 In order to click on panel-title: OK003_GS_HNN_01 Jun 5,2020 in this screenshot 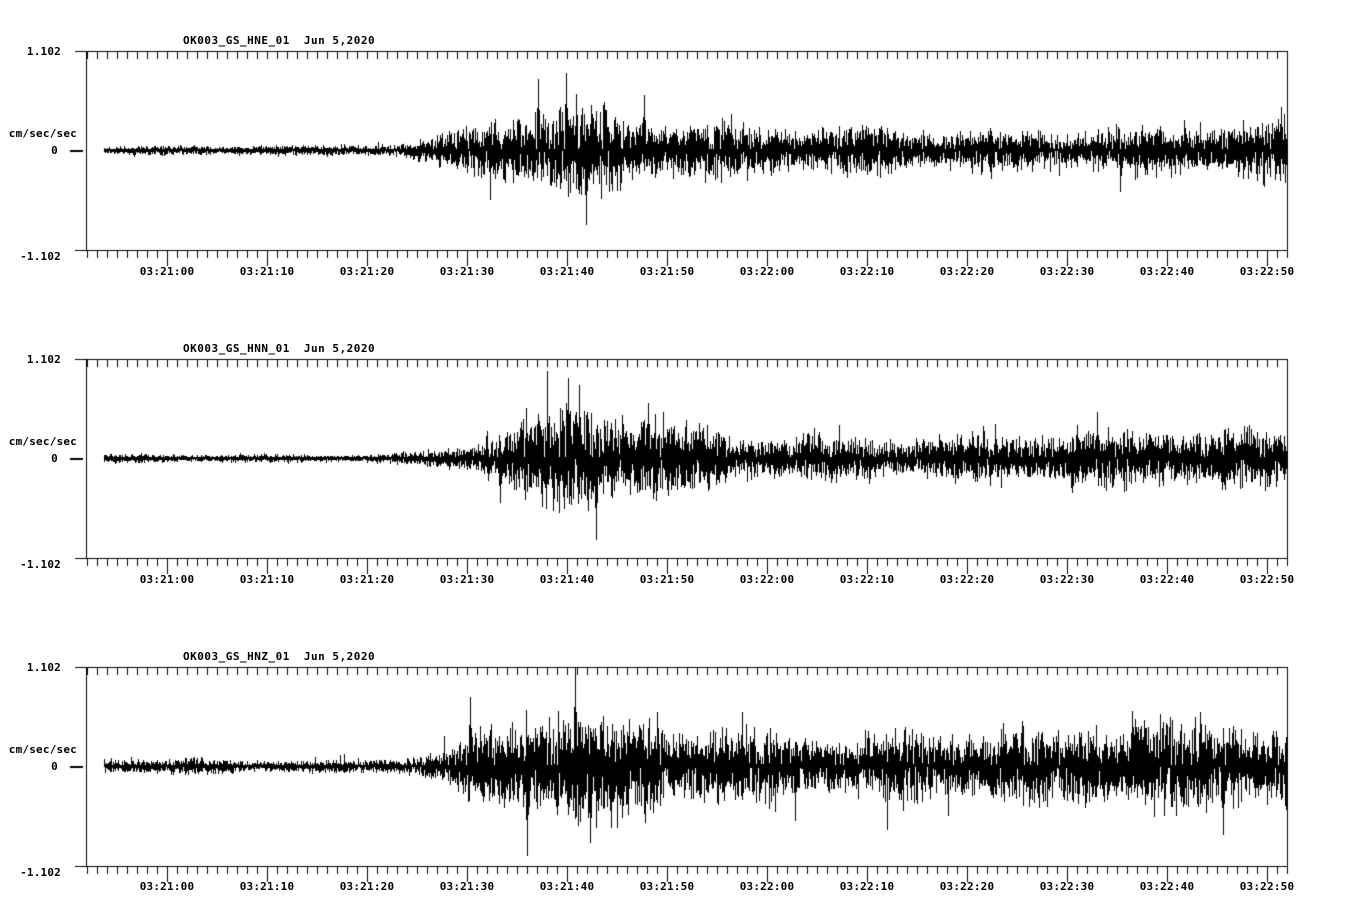, I will do `click(279, 348)`.